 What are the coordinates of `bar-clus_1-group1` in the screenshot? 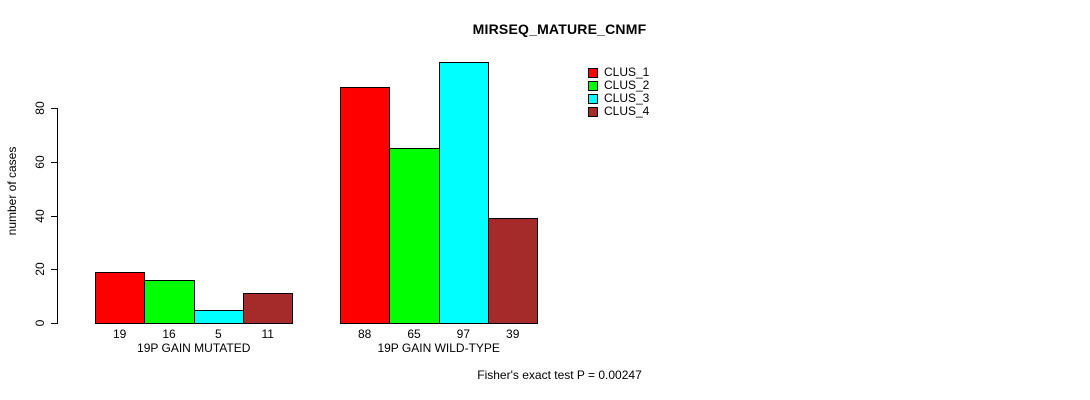 It's located at (120, 297).